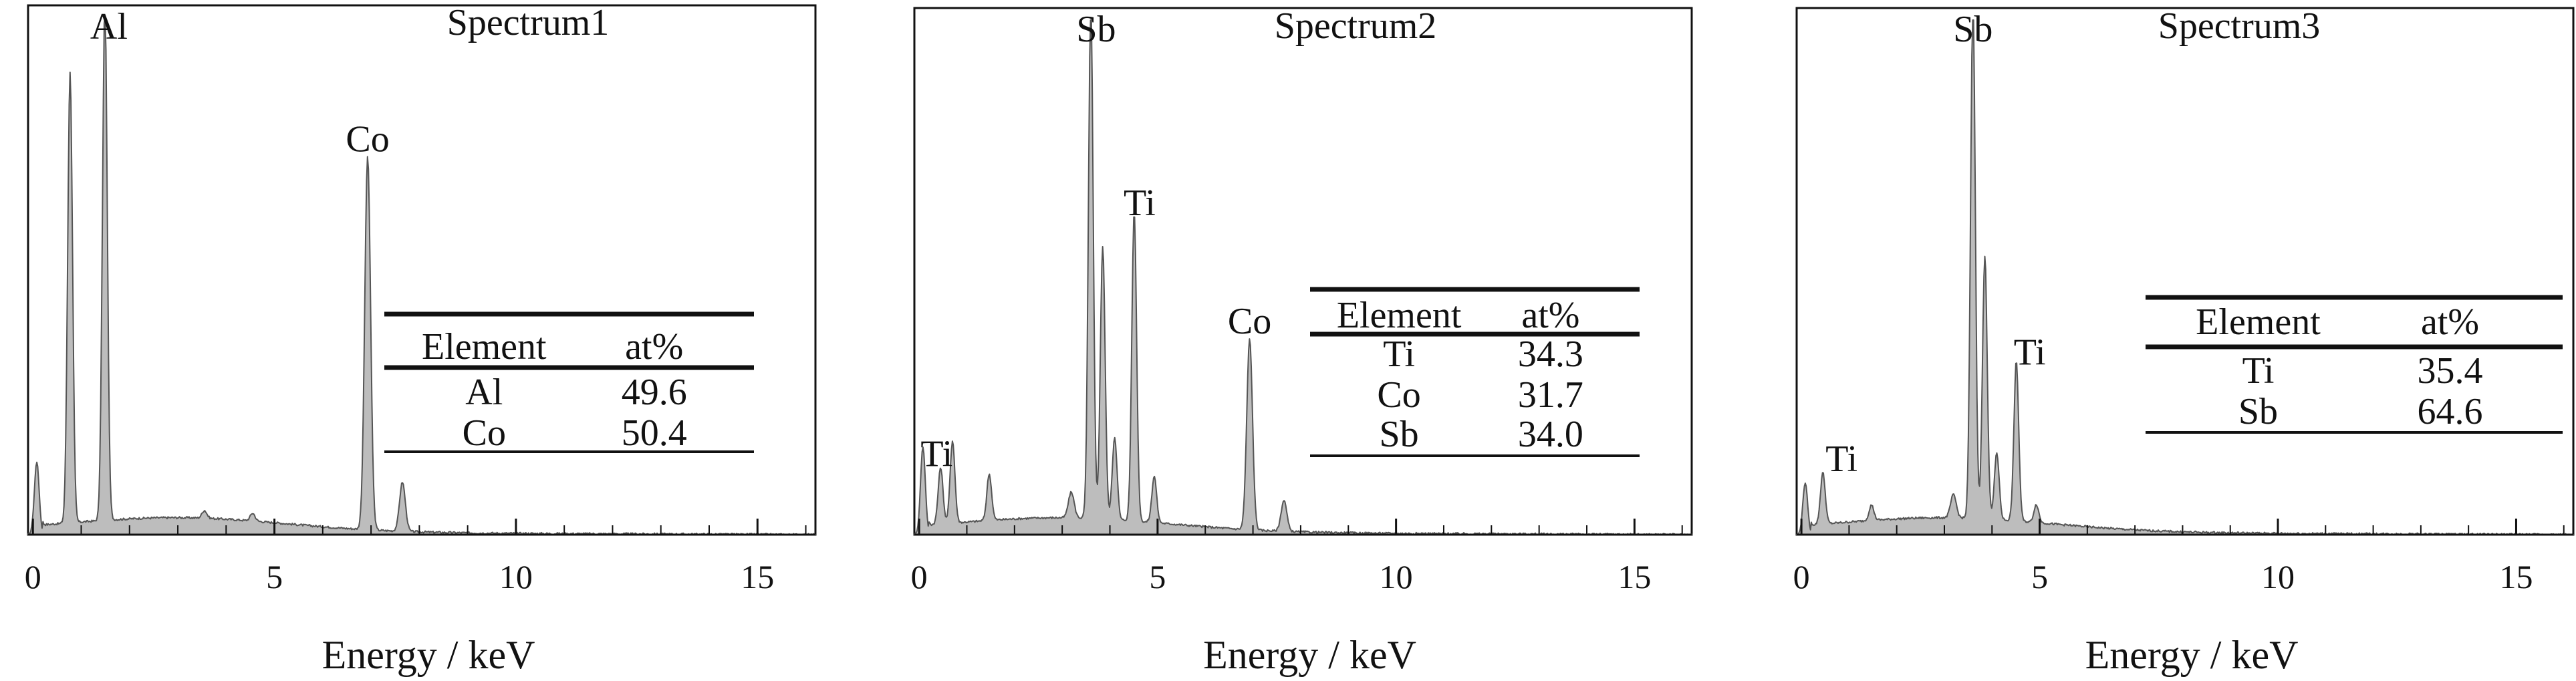 The width and height of the screenshot is (2576, 681). I want to click on table-value-cell: 50.4, so click(655, 433).